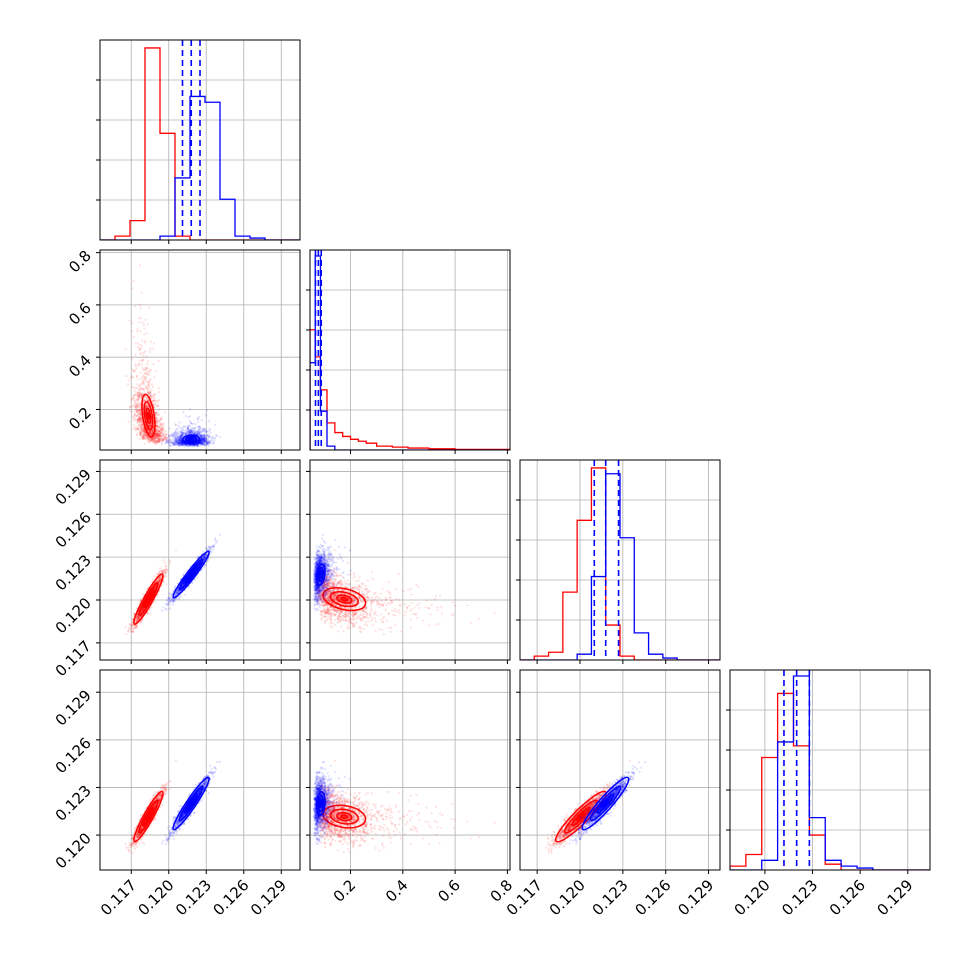  I want to click on plot-area, so click(172, 356).